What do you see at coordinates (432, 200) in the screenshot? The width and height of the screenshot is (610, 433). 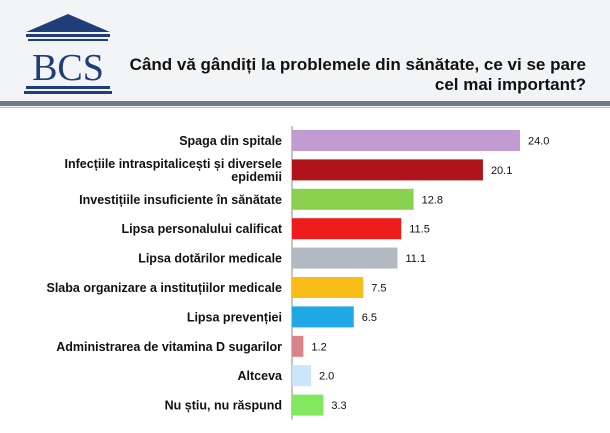 I see `value-label-3: 12.8` at bounding box center [432, 200].